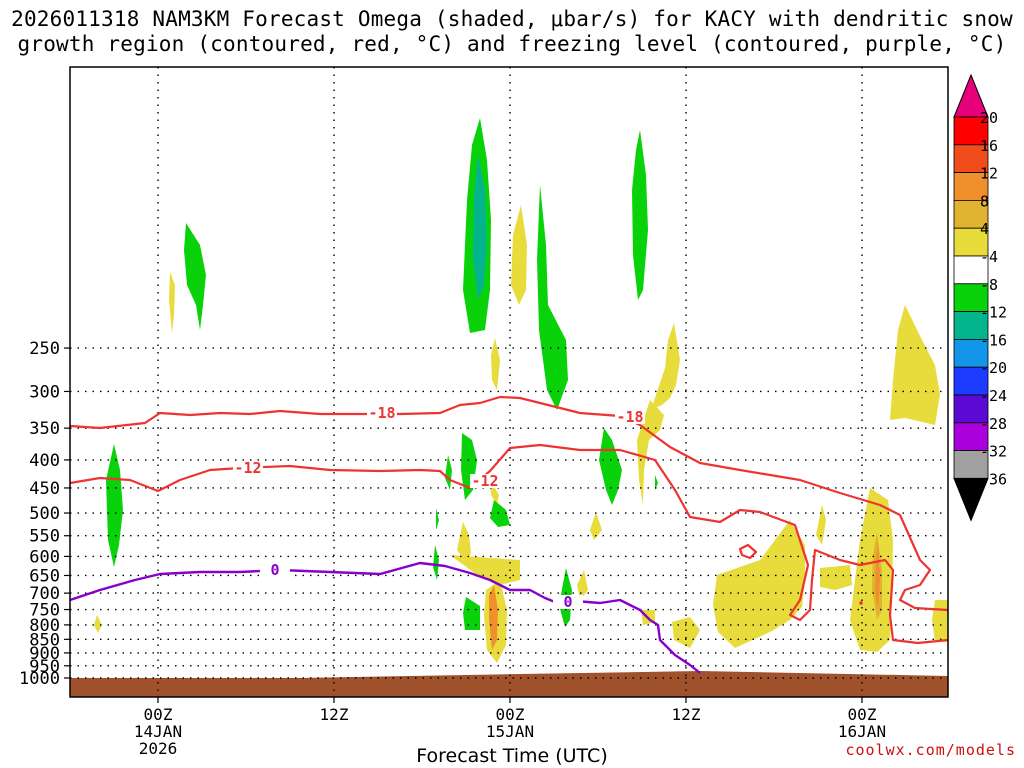 The height and width of the screenshot is (768, 1024). What do you see at coordinates (44, 626) in the screenshot?
I see `y-tick-label-800: 800` at bounding box center [44, 626].